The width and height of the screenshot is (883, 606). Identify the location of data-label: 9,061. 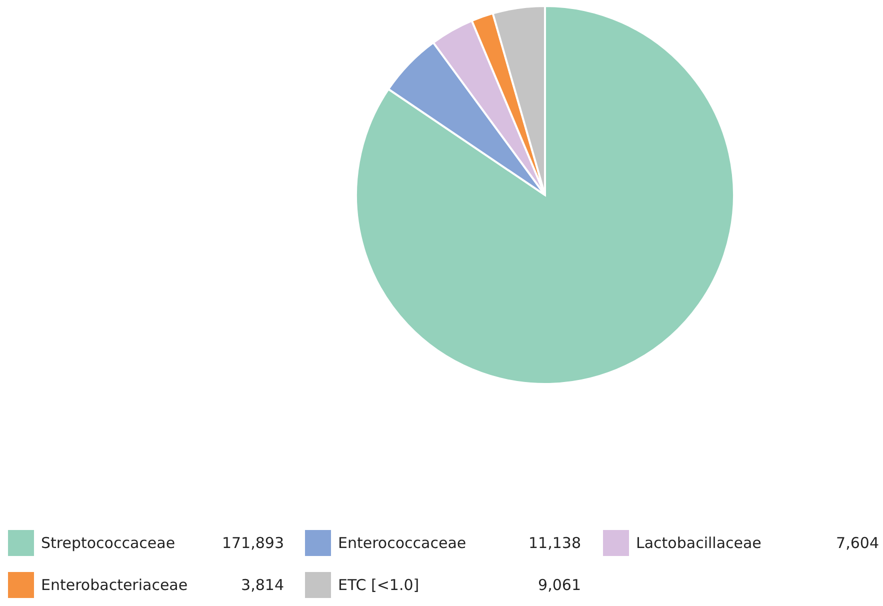
(559, 585).